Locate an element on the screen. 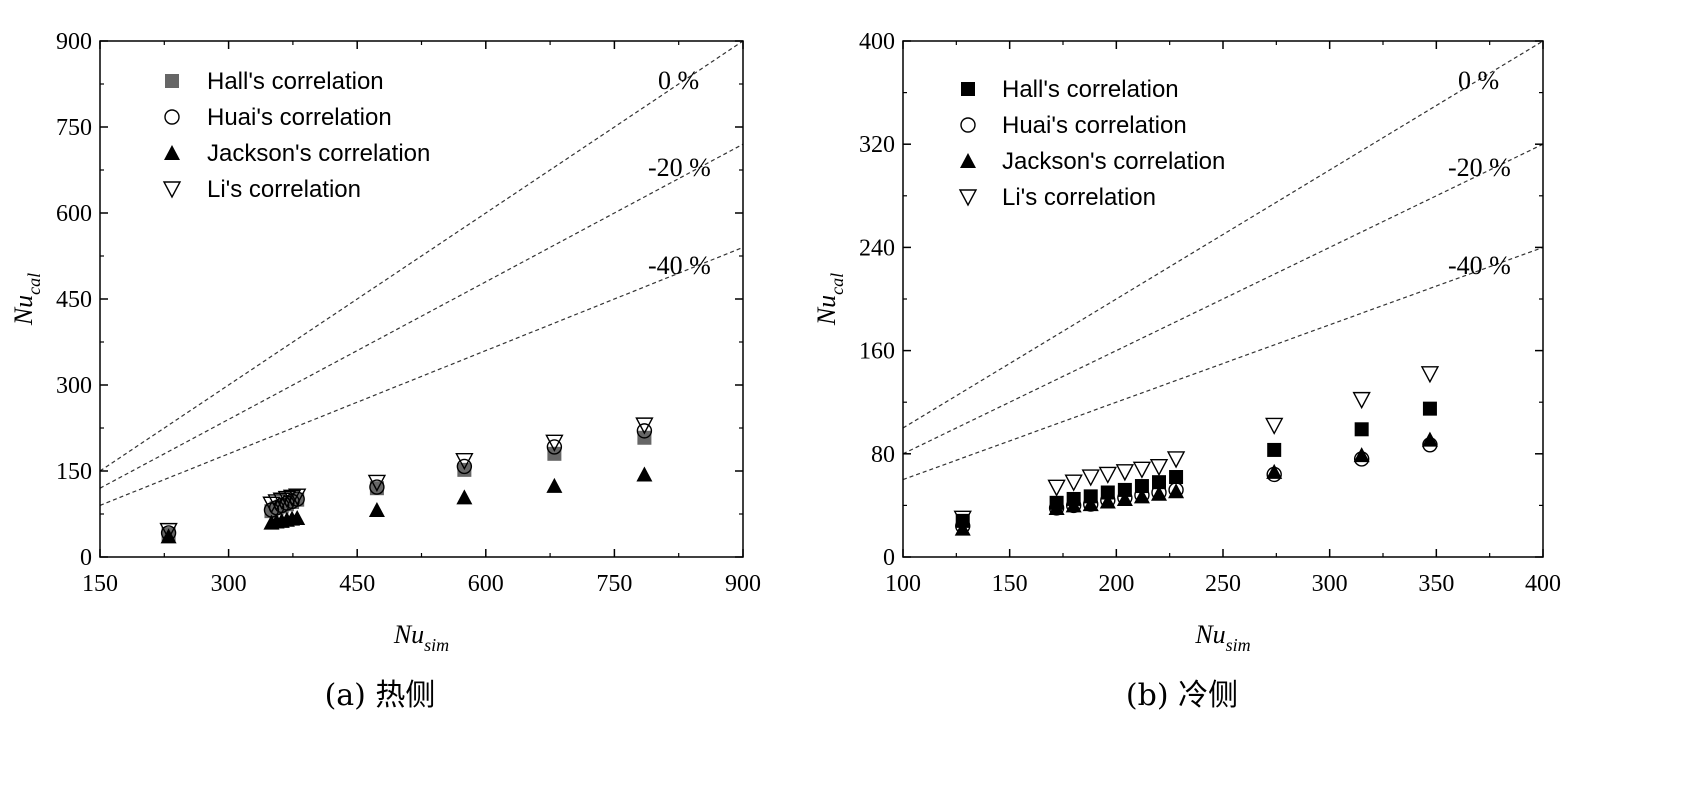  y-tick-label: 160 is located at coordinates (877, 352).